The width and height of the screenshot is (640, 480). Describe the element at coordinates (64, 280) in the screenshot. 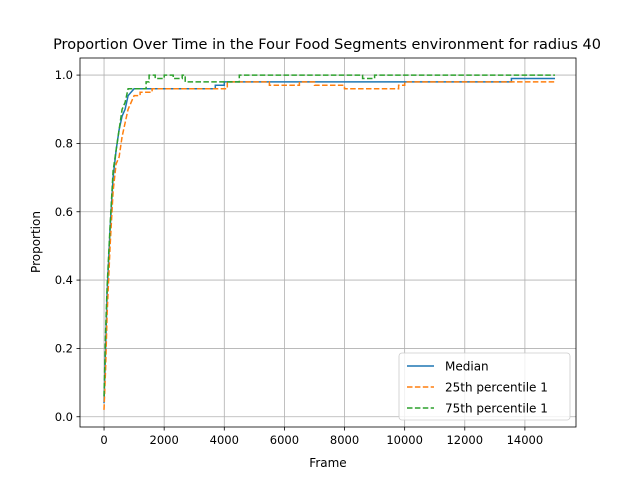

I see `y-tick-label: 0.4` at that location.